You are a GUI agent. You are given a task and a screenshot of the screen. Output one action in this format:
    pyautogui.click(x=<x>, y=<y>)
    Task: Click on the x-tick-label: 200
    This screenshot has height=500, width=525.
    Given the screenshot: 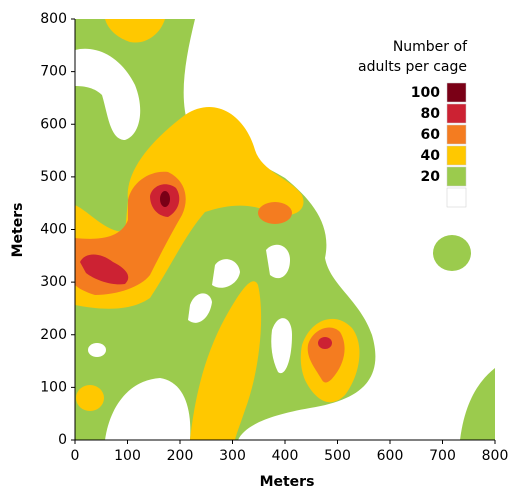 What is the action you would take?
    pyautogui.click(x=180, y=456)
    